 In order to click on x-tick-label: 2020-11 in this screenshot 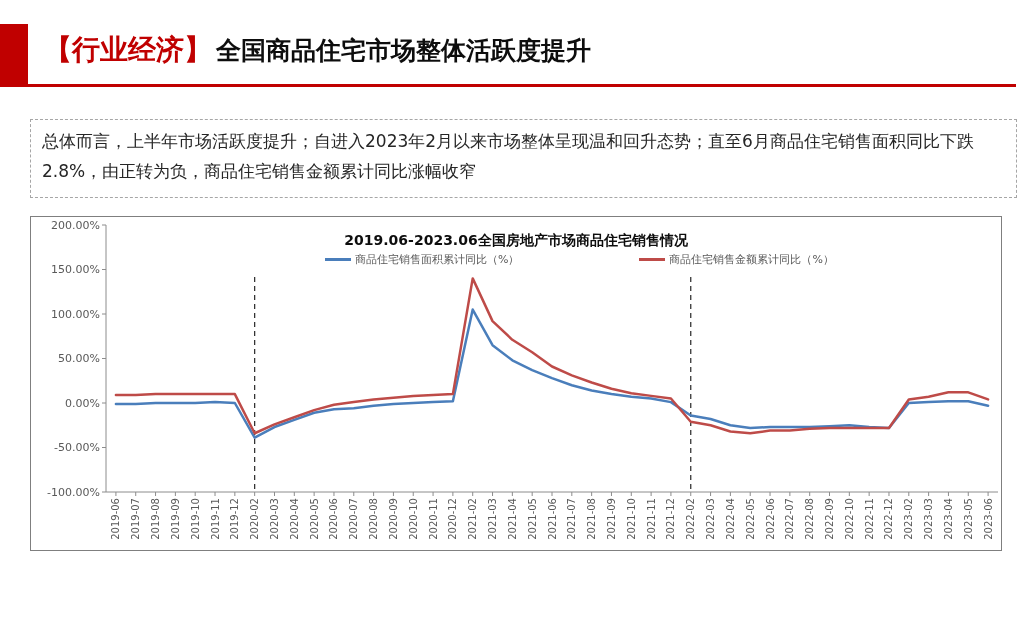, I will do `click(433, 519)`.